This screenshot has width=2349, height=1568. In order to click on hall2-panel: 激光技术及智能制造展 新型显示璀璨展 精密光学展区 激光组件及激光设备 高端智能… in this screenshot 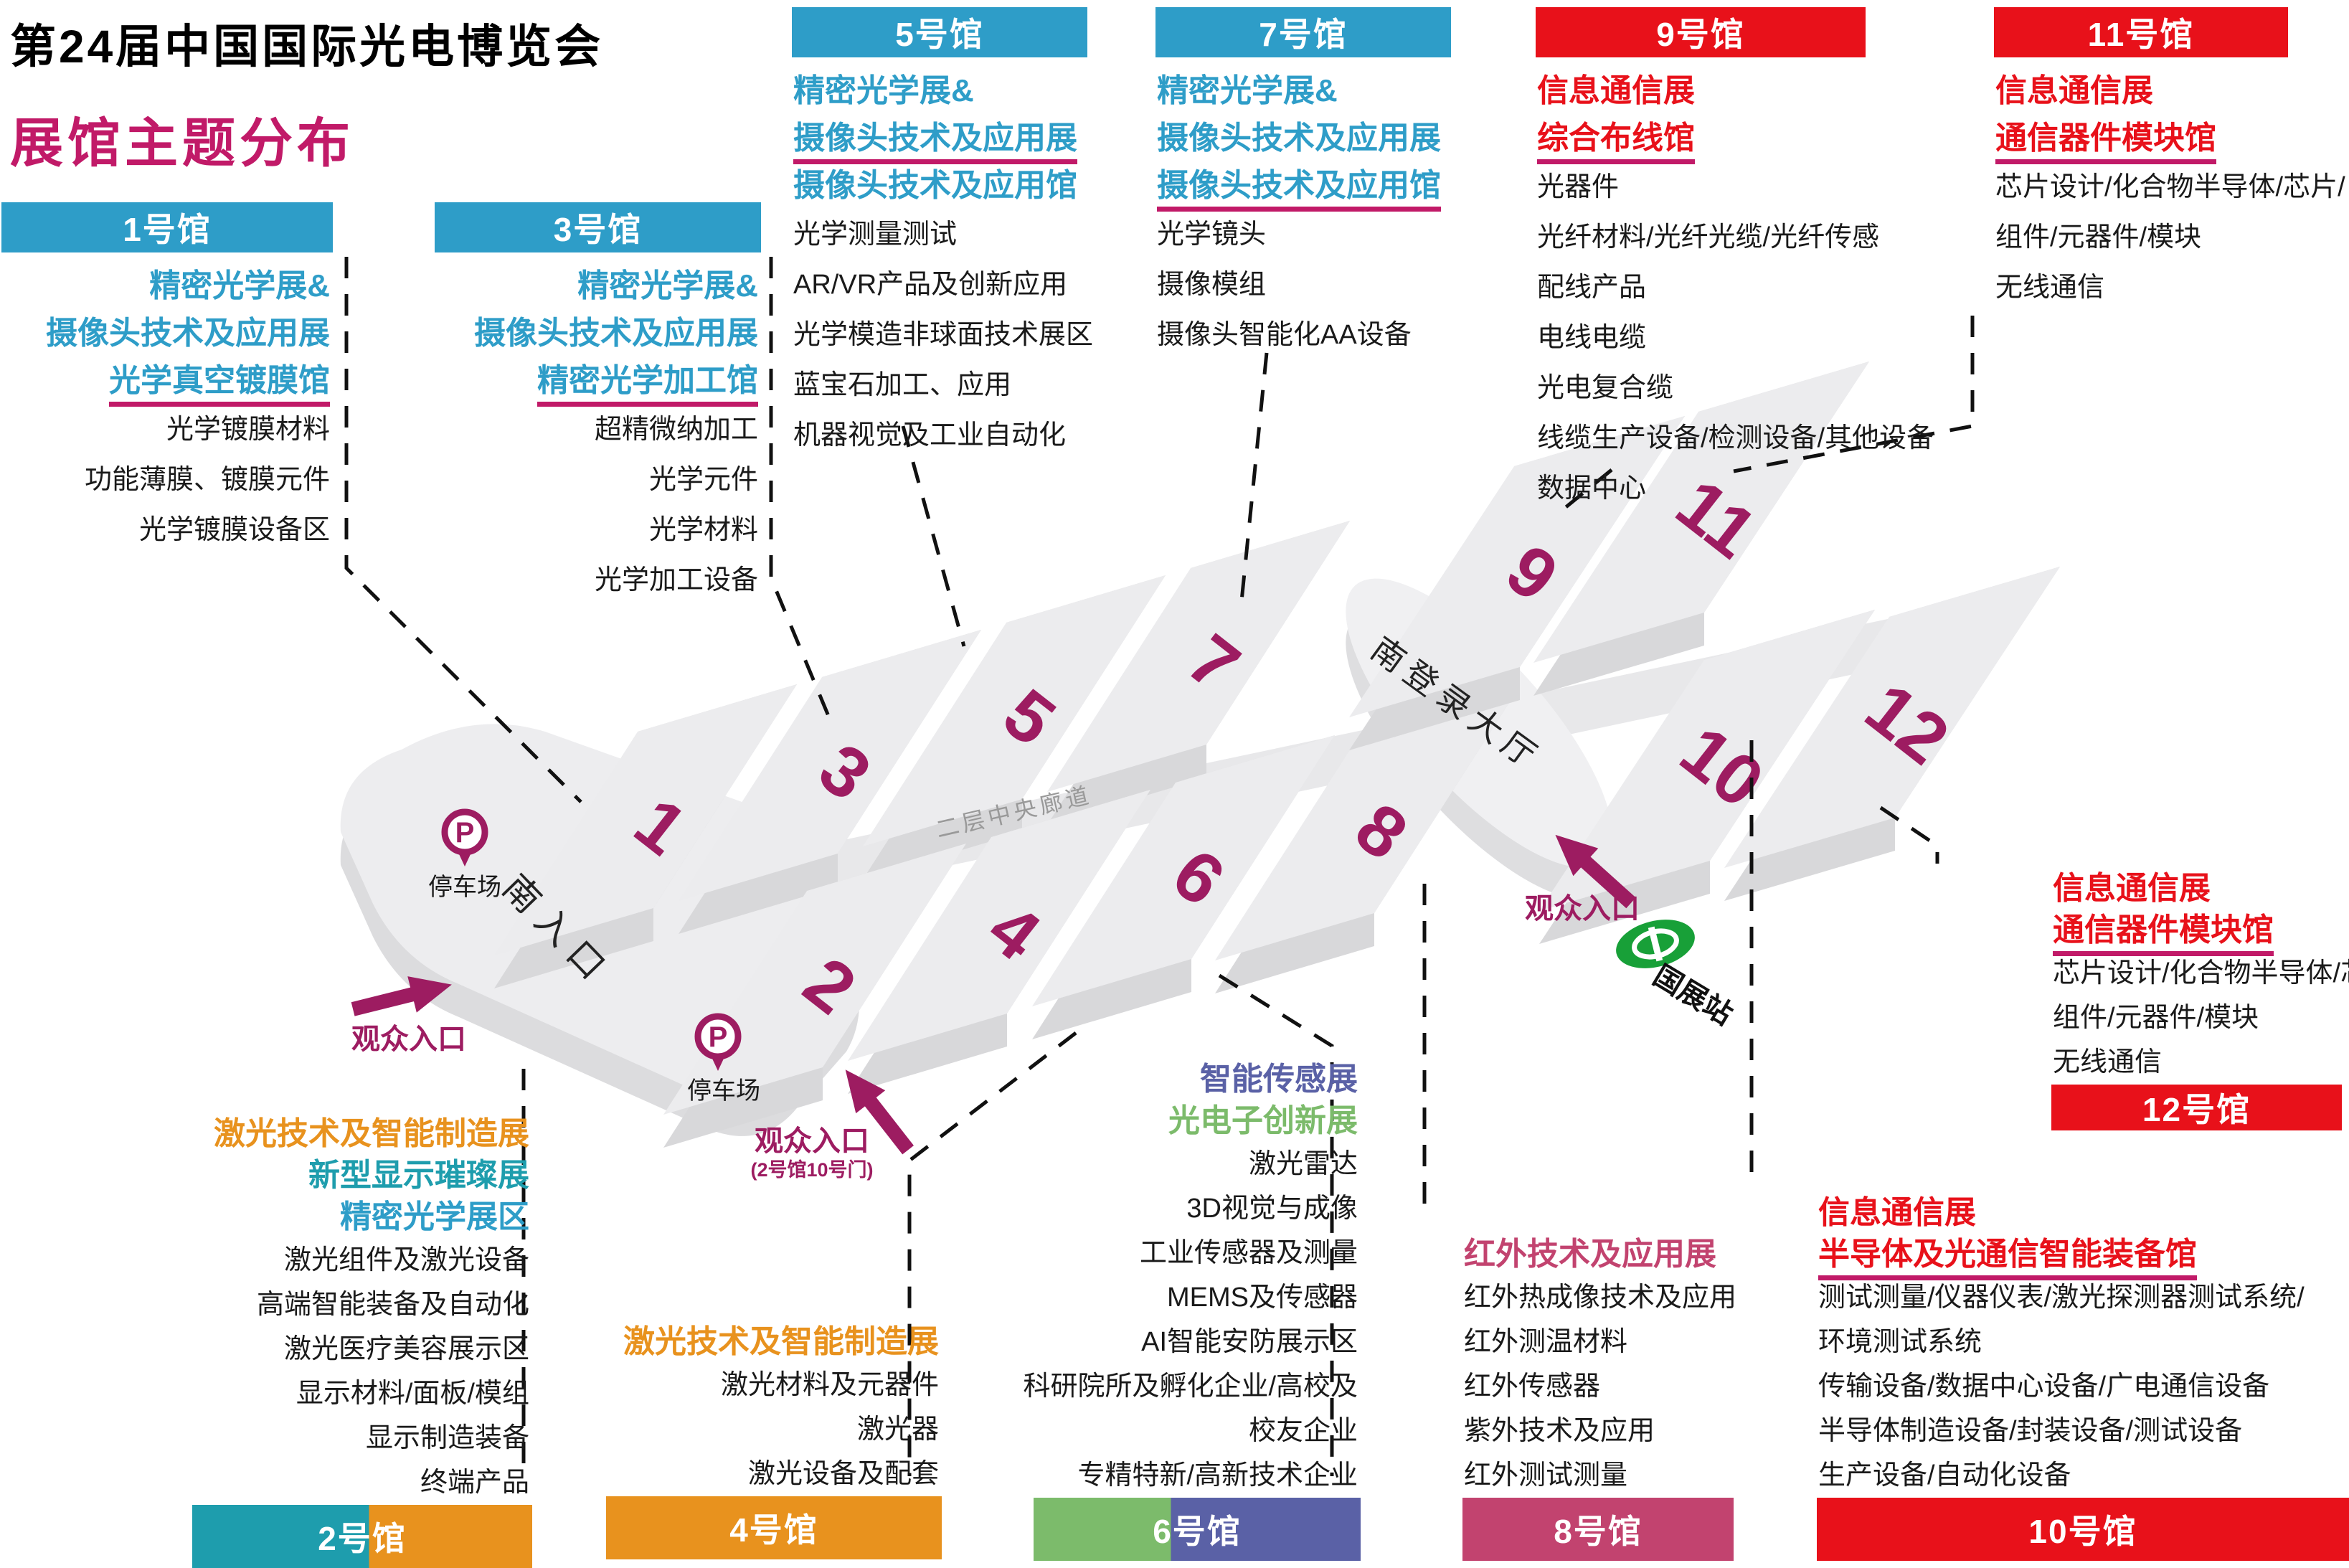, I will do `click(362, 1336)`.